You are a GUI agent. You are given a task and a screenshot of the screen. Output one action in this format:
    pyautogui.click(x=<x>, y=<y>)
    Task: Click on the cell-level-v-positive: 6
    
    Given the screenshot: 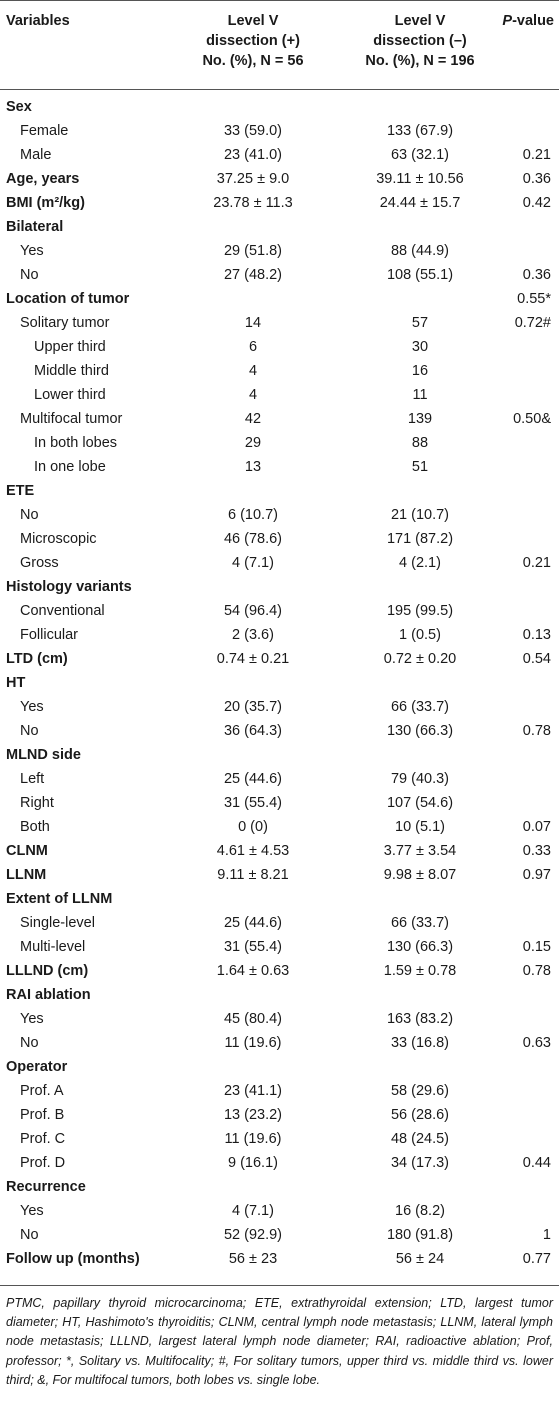 What is the action you would take?
    pyautogui.click(x=253, y=347)
    